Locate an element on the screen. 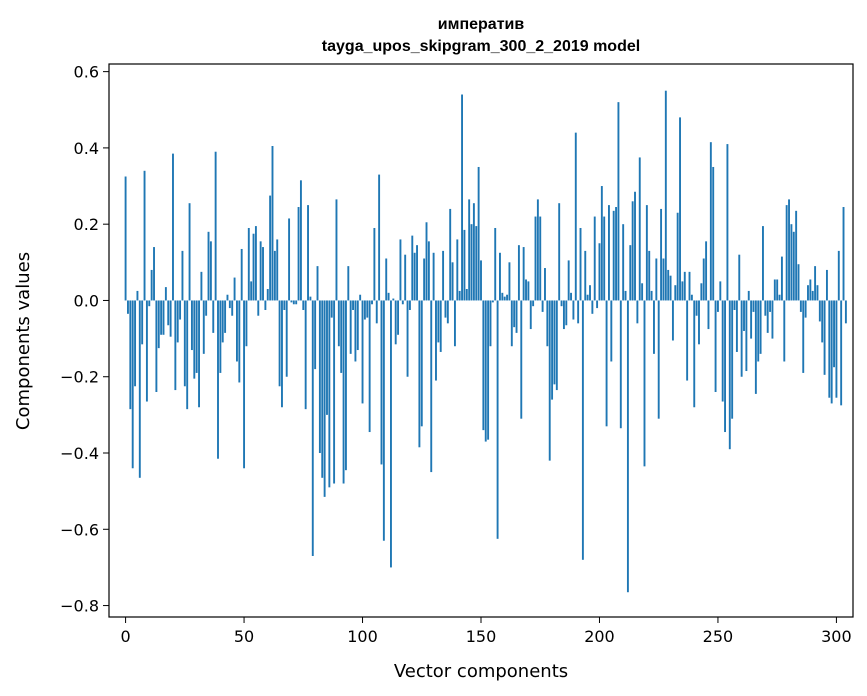 The width and height of the screenshot is (867, 696). x-tick-label: 300 is located at coordinates (836, 636).